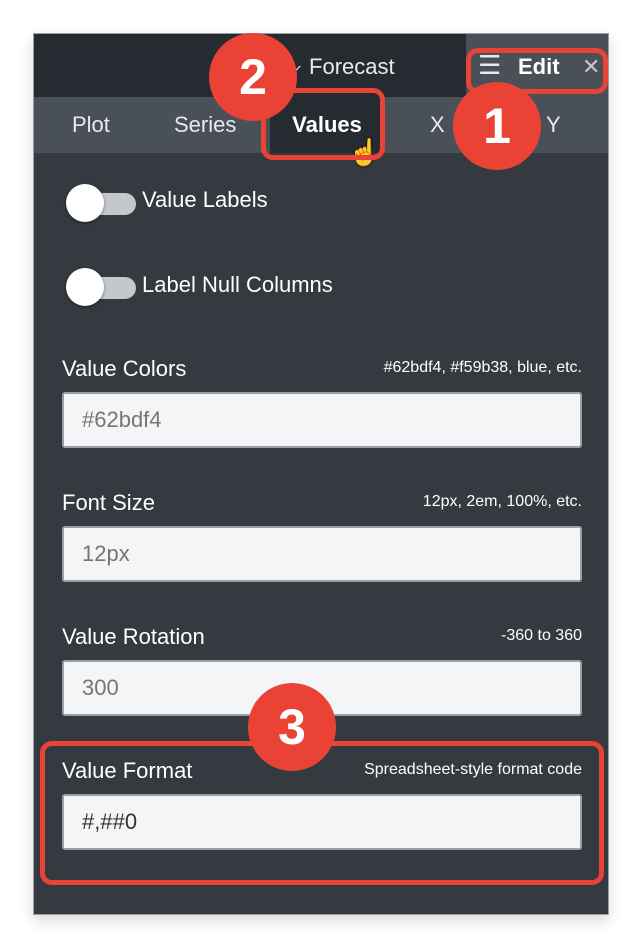 This screenshot has height=948, width=642. Describe the element at coordinates (108, 502) in the screenshot. I see `font-size-label: Font Size` at that location.